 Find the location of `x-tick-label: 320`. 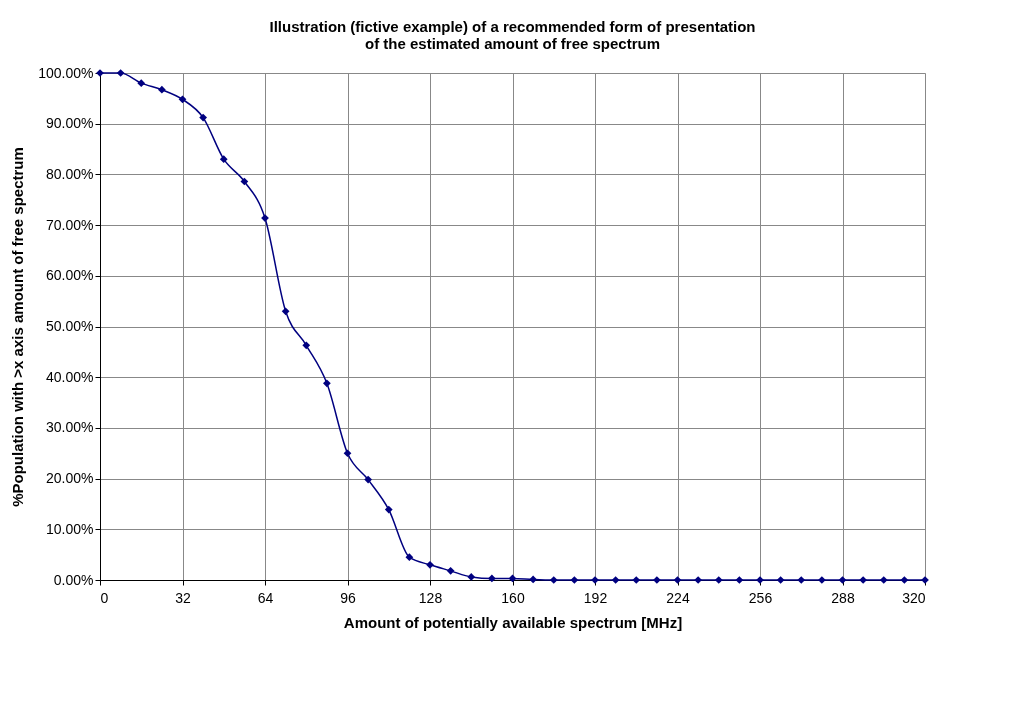

x-tick-label: 320 is located at coordinates (914, 597).